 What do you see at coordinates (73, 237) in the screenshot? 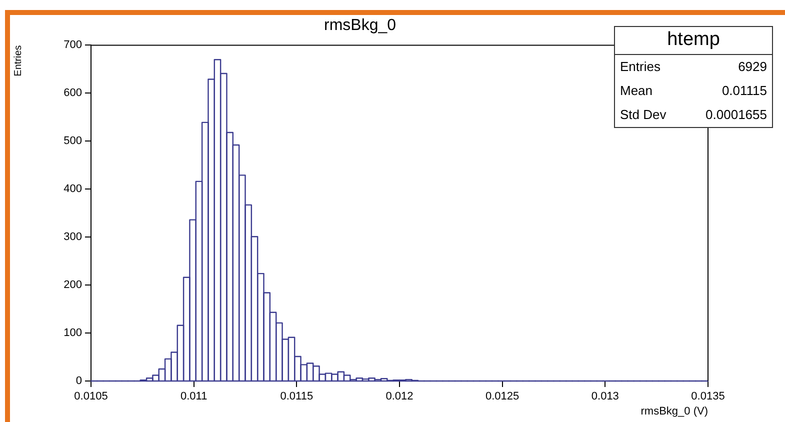
I see `y-tick-label: 300` at bounding box center [73, 237].